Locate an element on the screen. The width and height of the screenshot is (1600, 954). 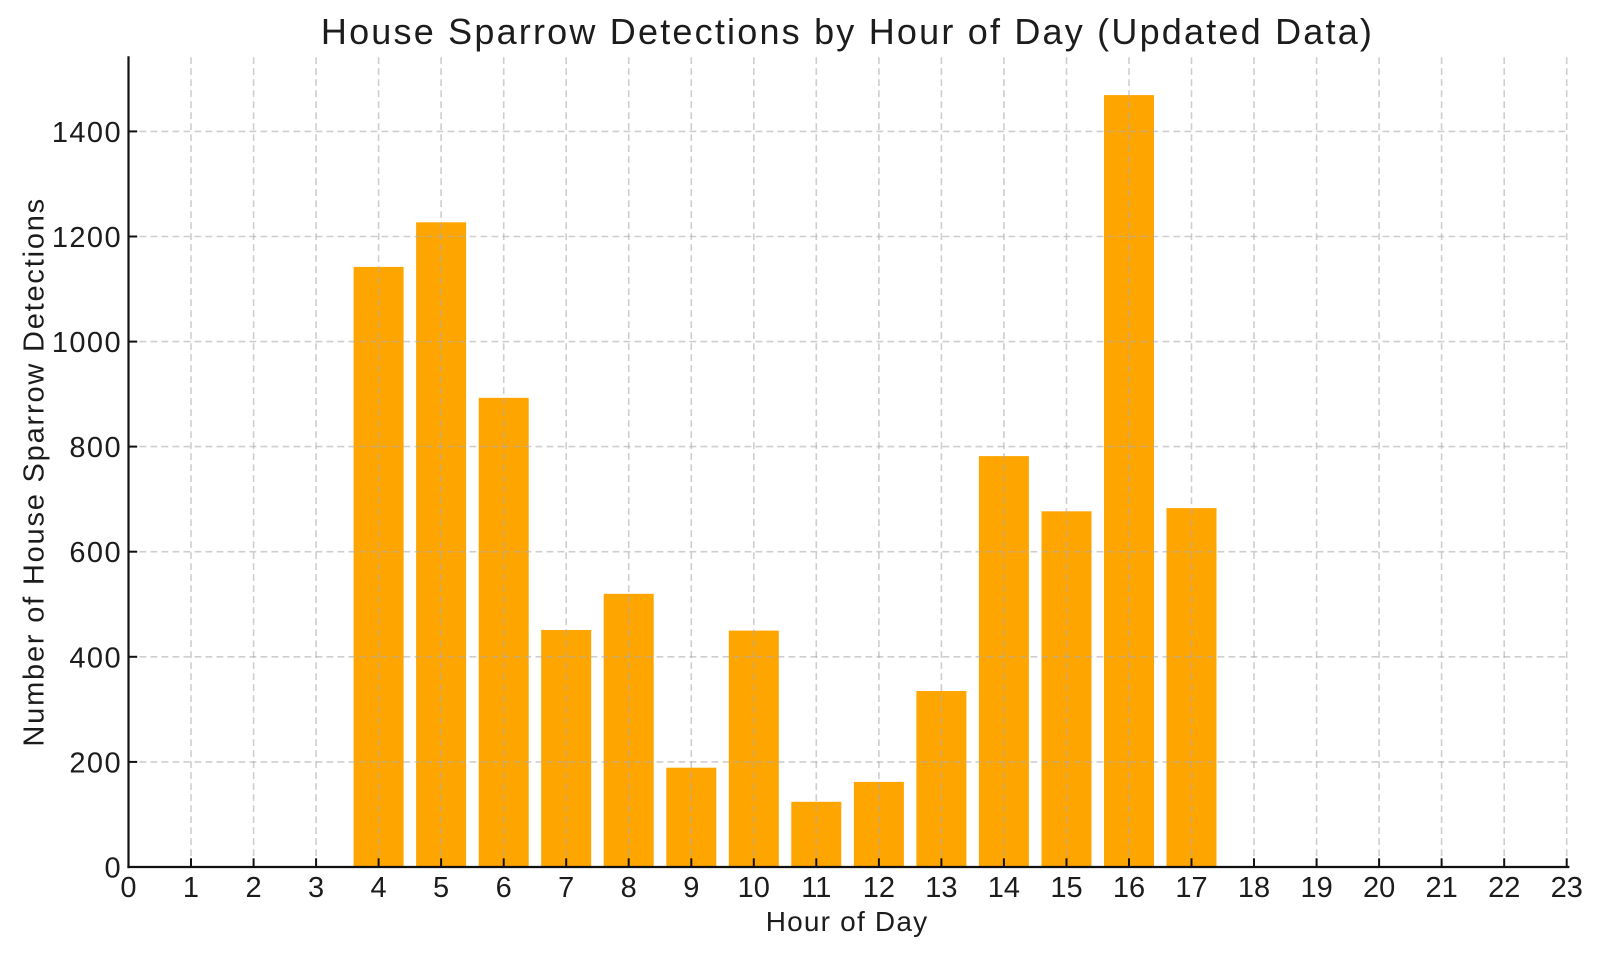
svg-text: 16 is located at coordinates (1129, 888).